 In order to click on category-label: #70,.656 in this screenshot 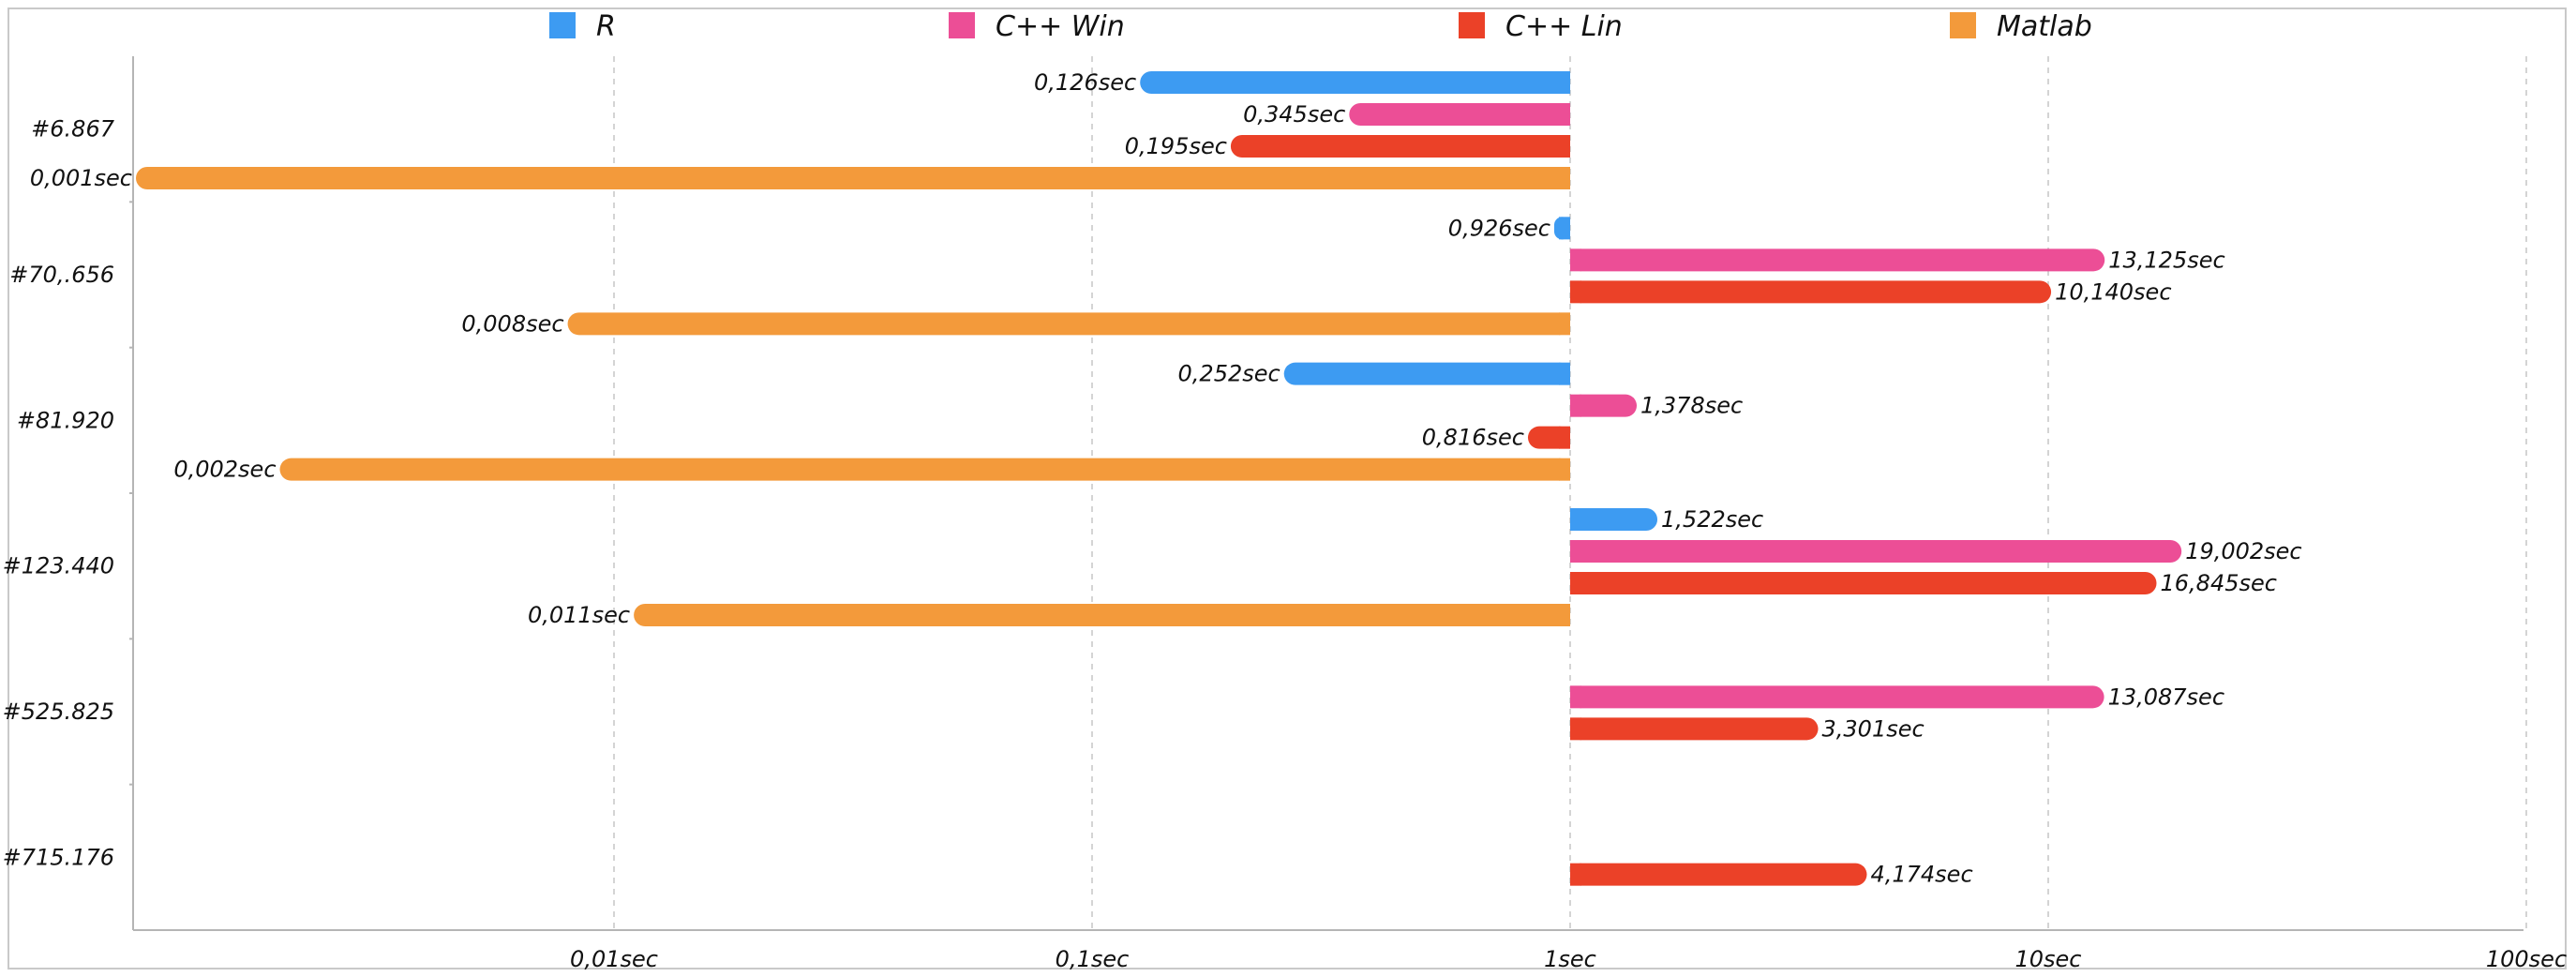, I will do `click(62, 275)`.